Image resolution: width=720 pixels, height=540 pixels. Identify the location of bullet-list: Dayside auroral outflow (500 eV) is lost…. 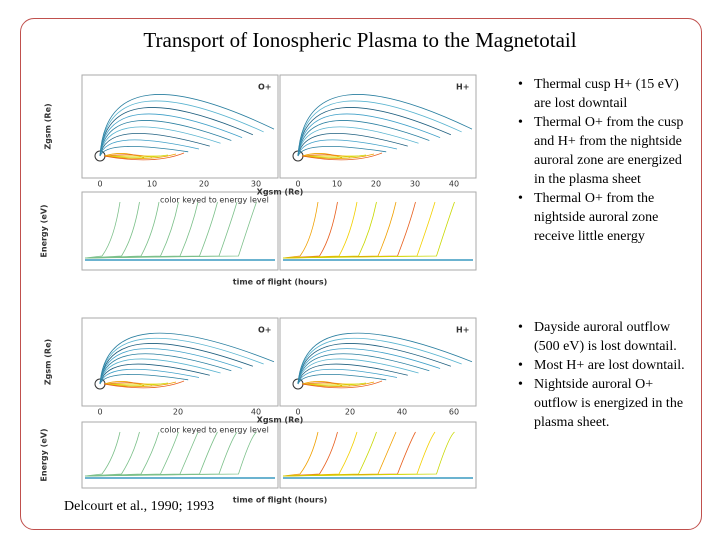
(602, 375).